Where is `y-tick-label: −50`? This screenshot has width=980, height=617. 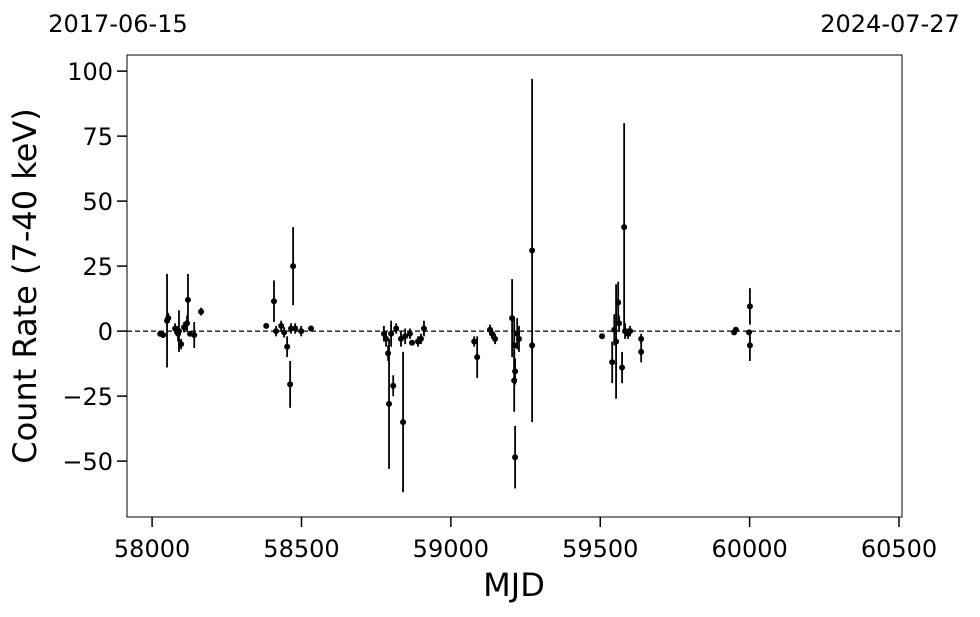 y-tick-label: −50 is located at coordinates (87, 462).